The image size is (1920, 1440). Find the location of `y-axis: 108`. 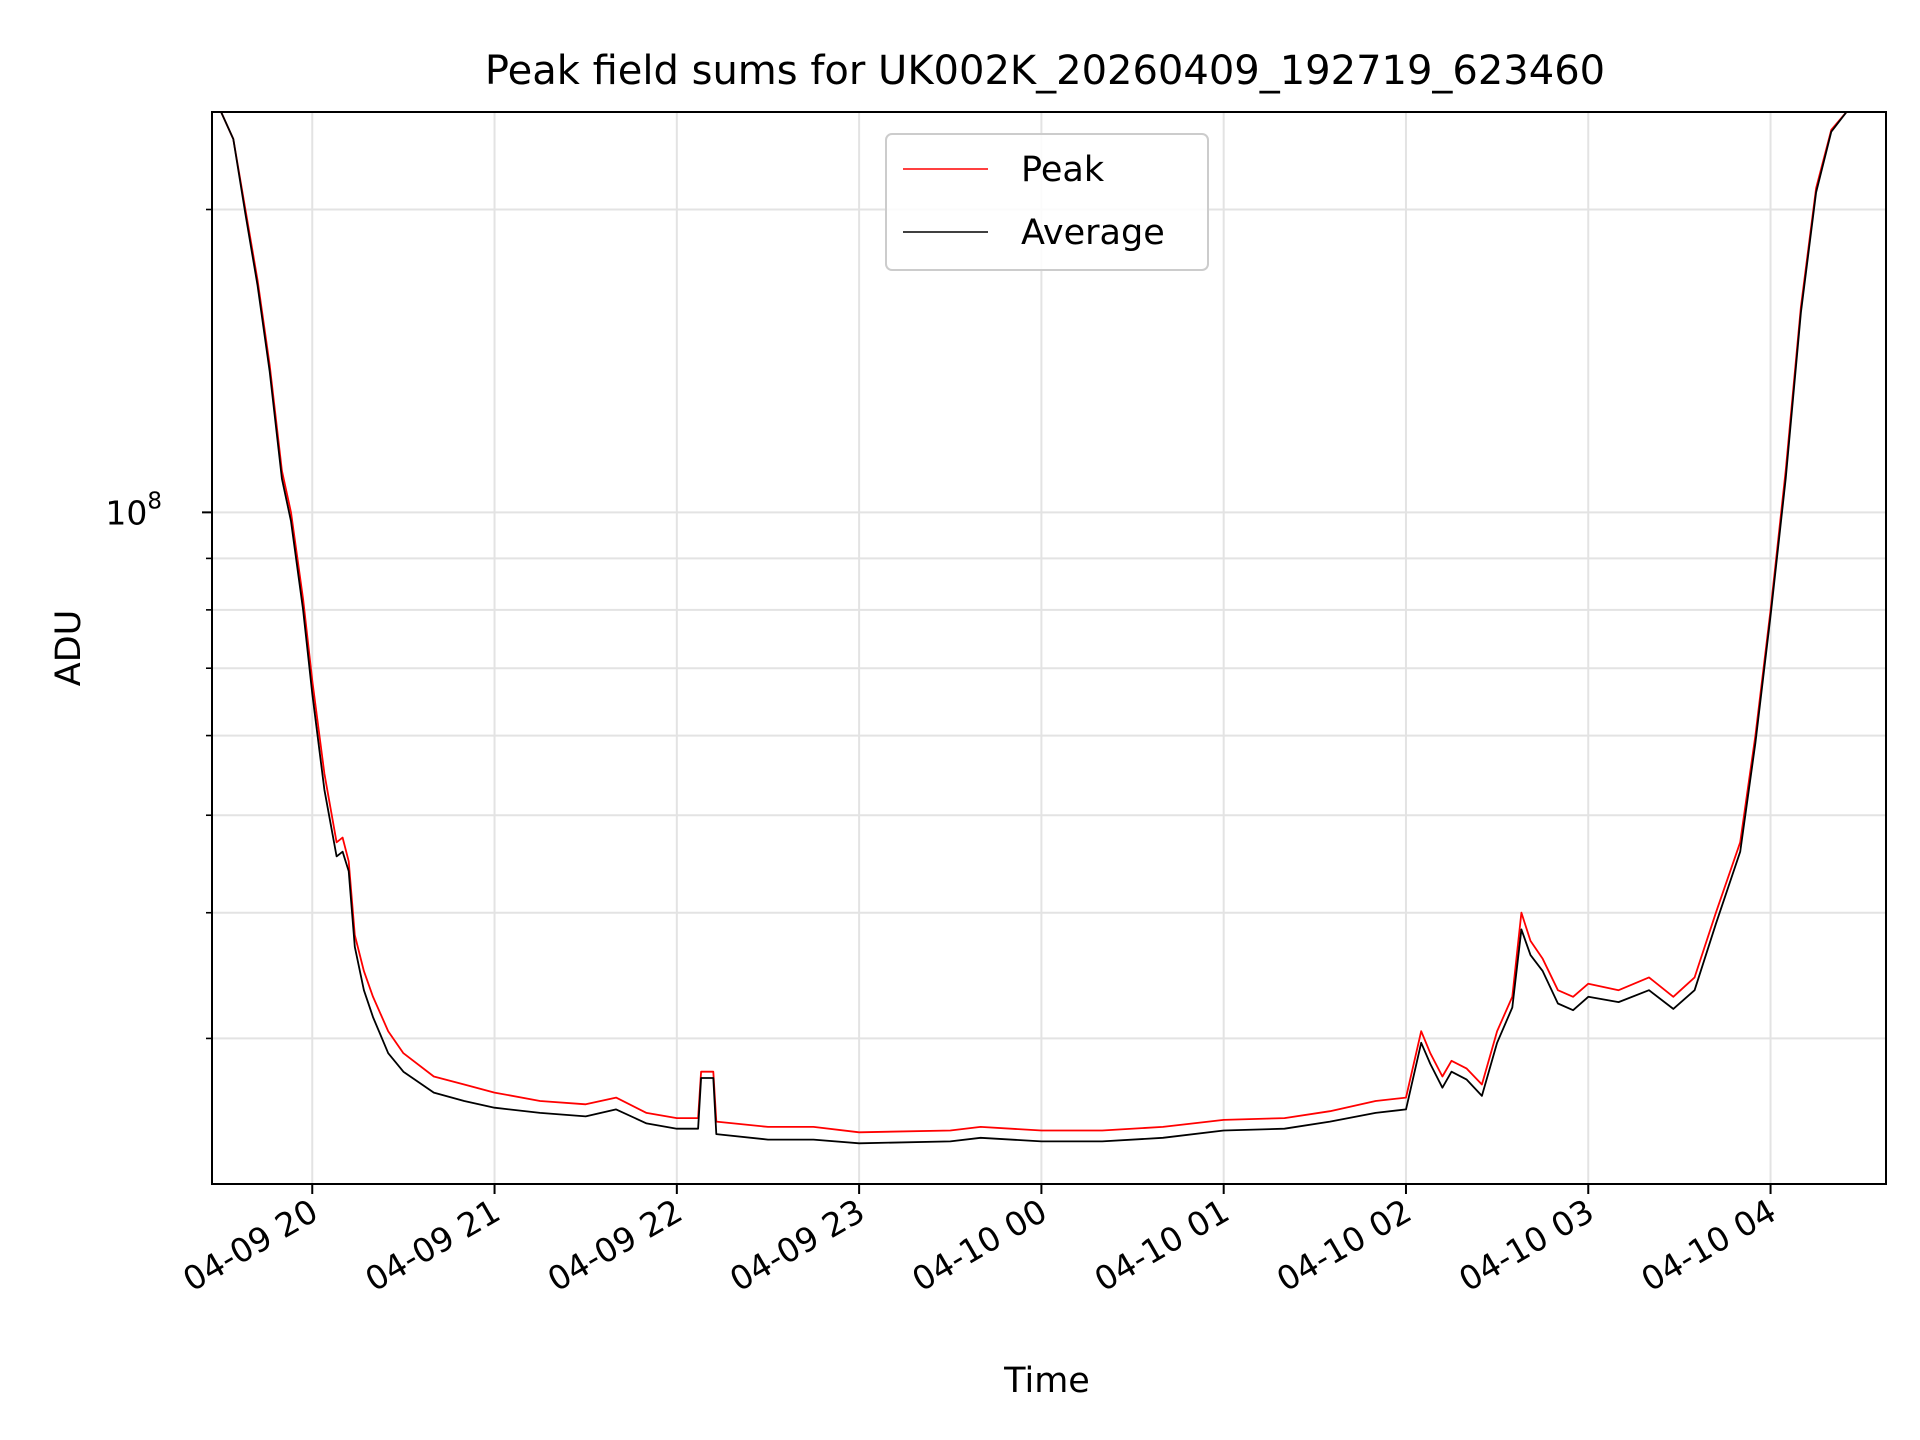

y-axis: 108 is located at coordinates (158, 624).